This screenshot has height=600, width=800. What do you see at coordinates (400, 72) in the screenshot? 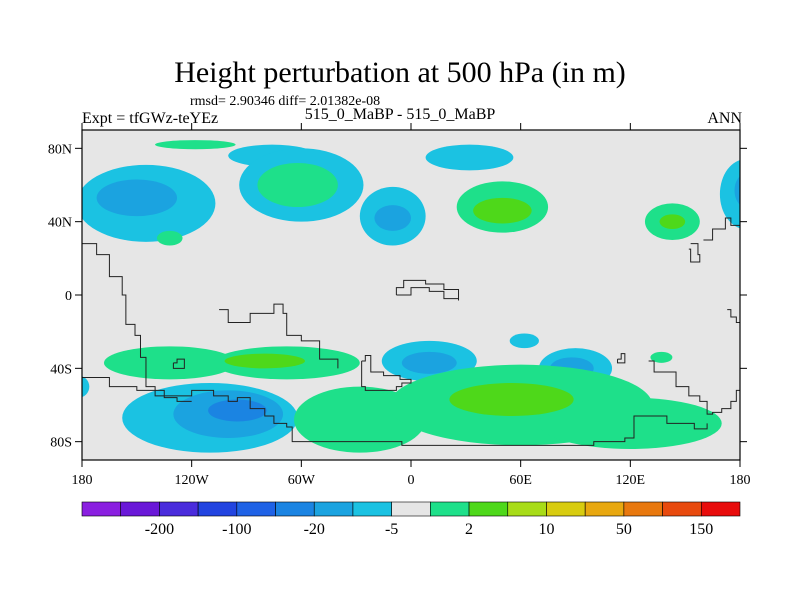
I see `chart-title: Height perturbation at 500 hPa (in m)` at bounding box center [400, 72].